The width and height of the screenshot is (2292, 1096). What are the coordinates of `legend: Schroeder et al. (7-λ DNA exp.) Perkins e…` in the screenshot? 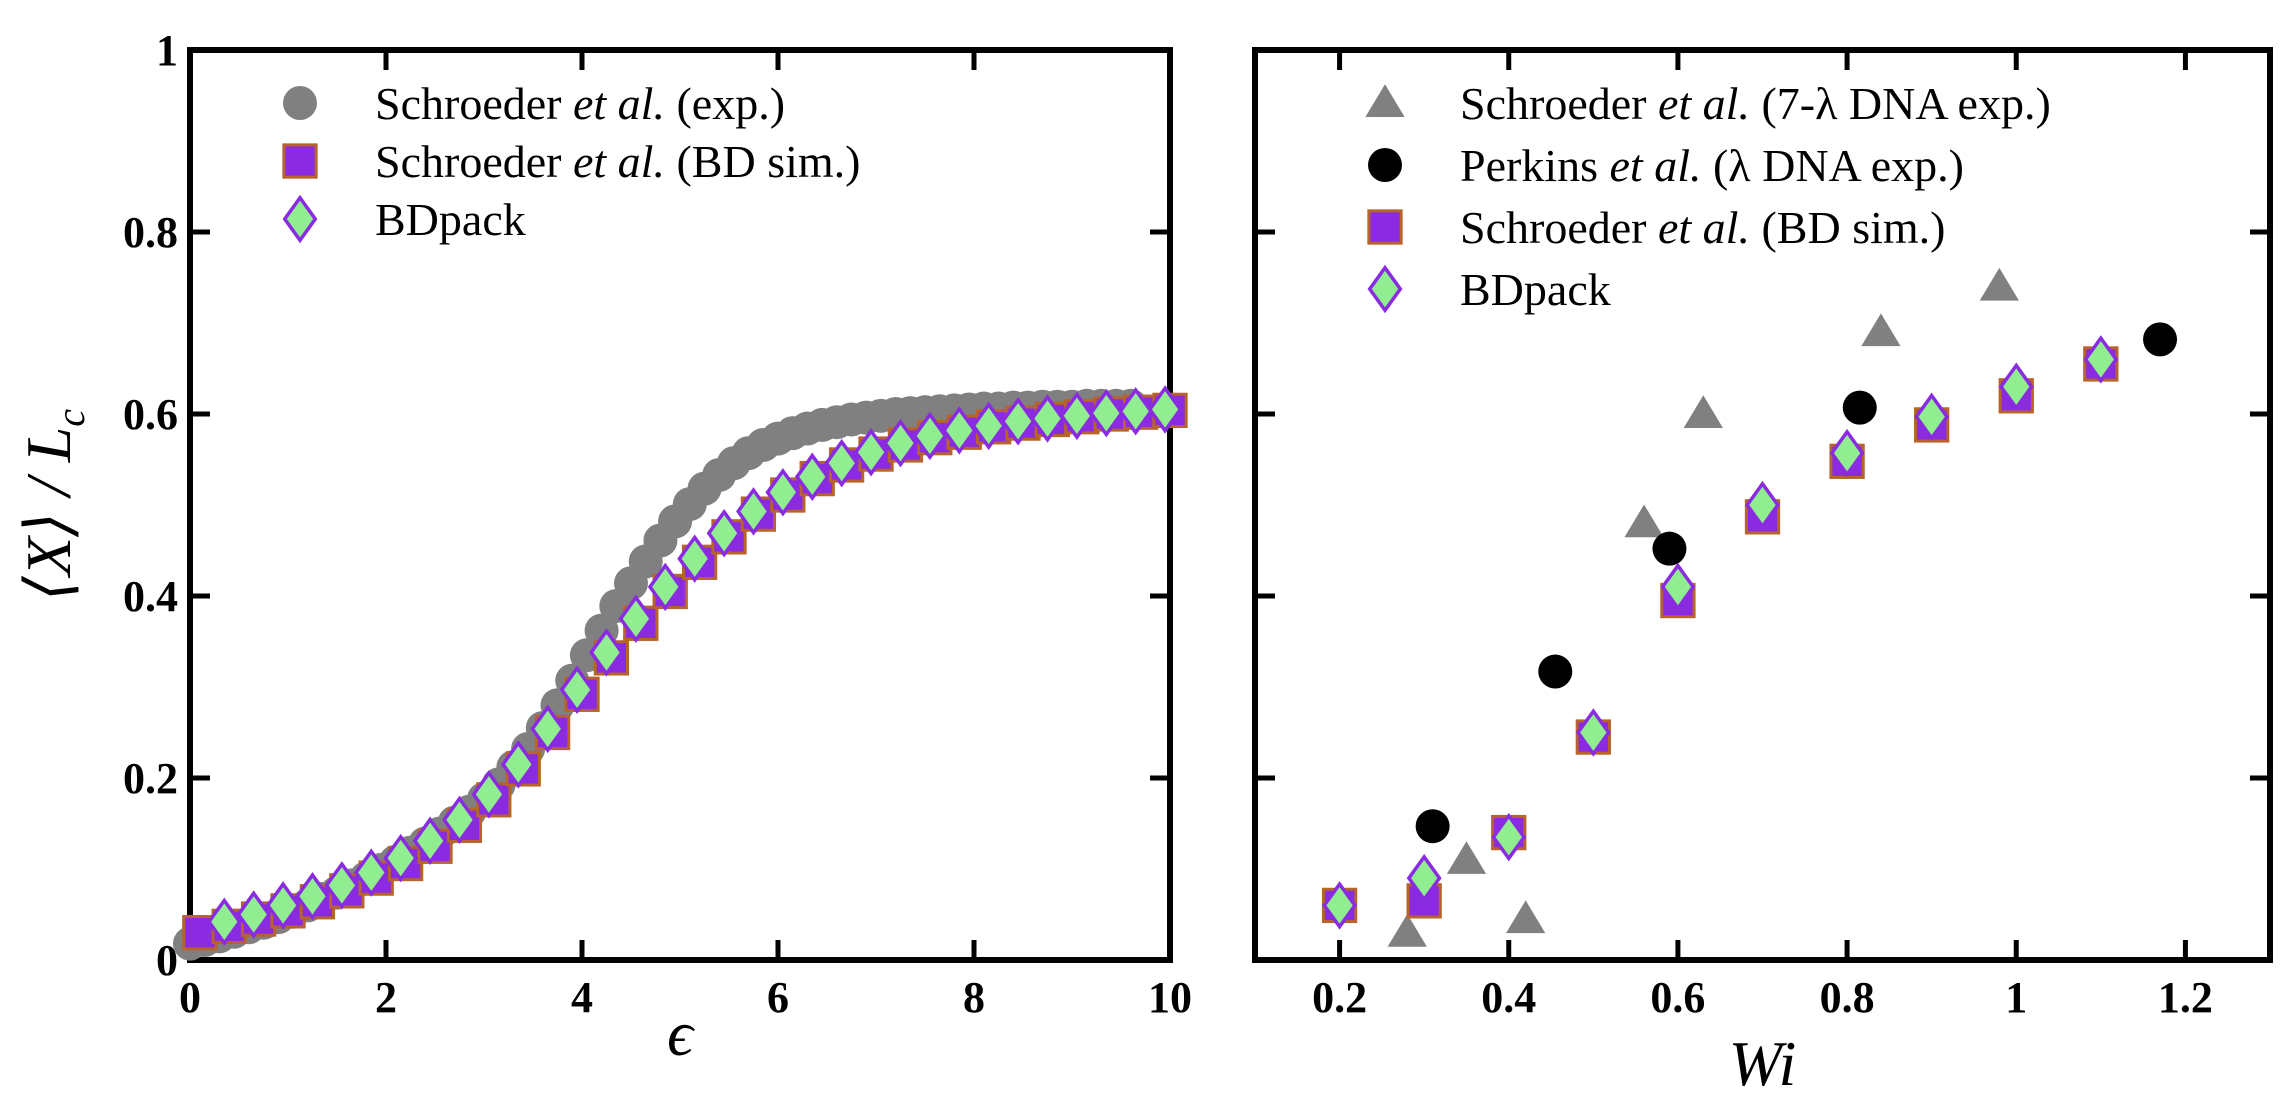 It's located at (1708, 196).